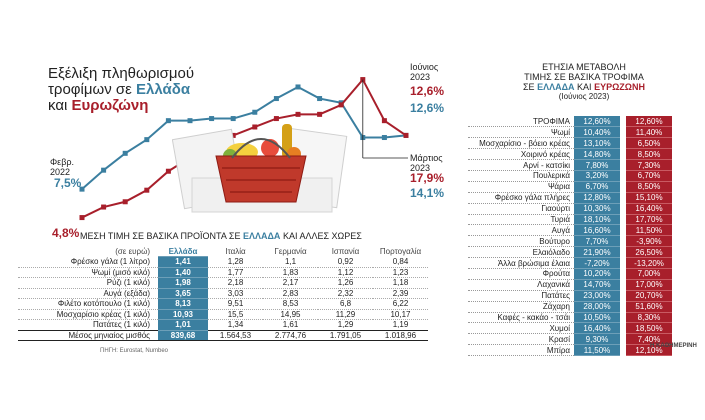  Describe the element at coordinates (521, 143) in the screenshot. I see `food-name: Μοσχαρίσιο - βόειο κρέας` at that location.